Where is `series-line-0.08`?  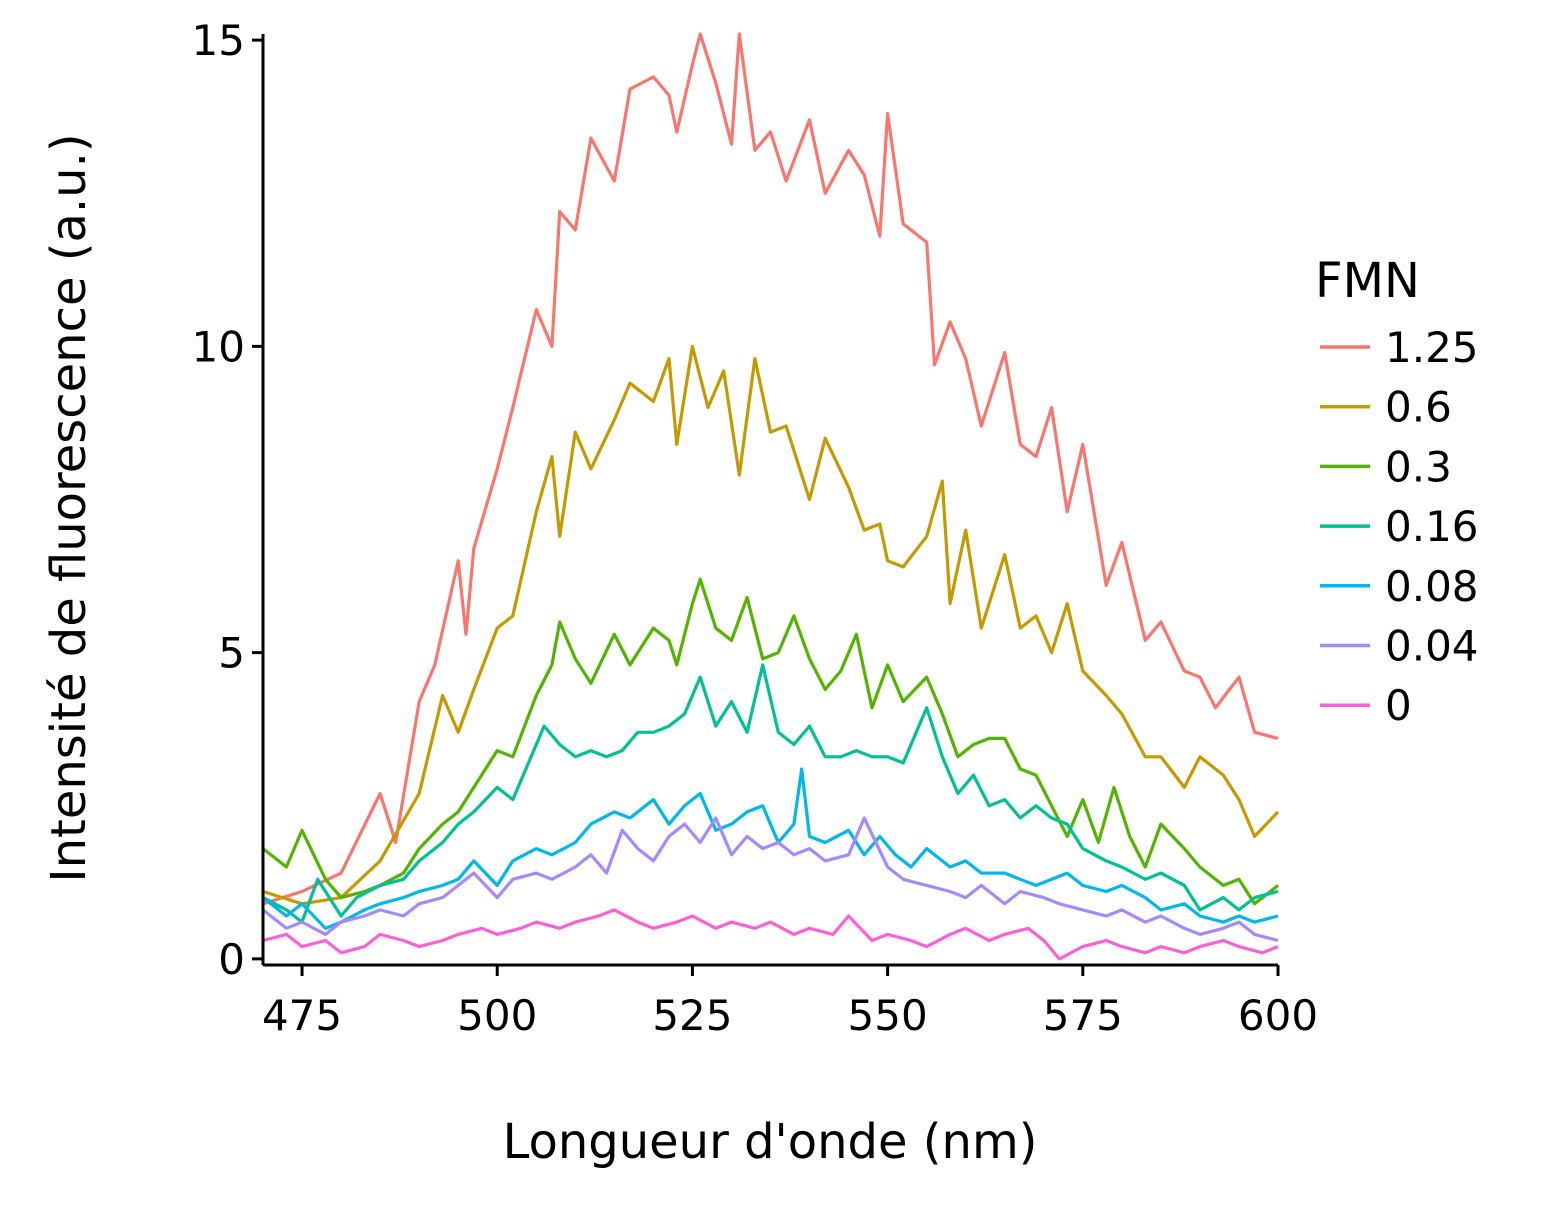
series-line-0.08 is located at coordinates (770, 848).